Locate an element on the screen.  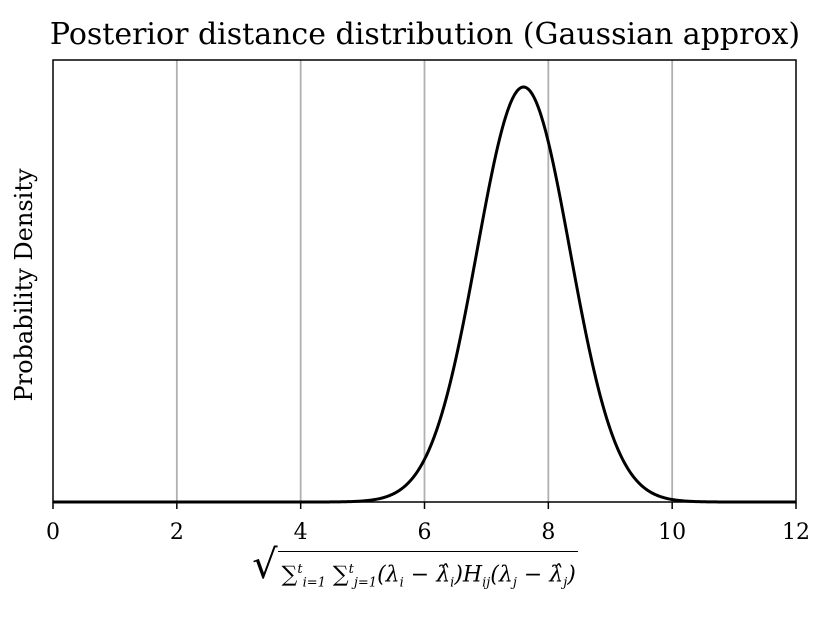
lambda-hat-1: λ̂ is located at coordinates (443, 575).